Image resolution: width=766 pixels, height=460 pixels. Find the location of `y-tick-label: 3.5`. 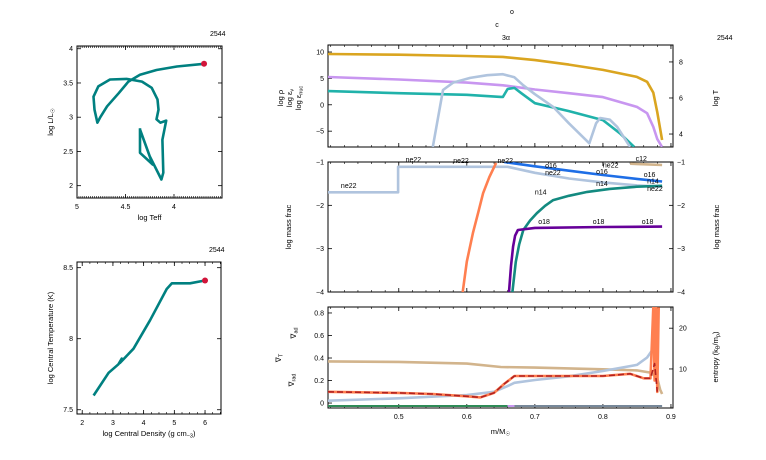

y-tick-label: 3.5 is located at coordinates (68, 83).